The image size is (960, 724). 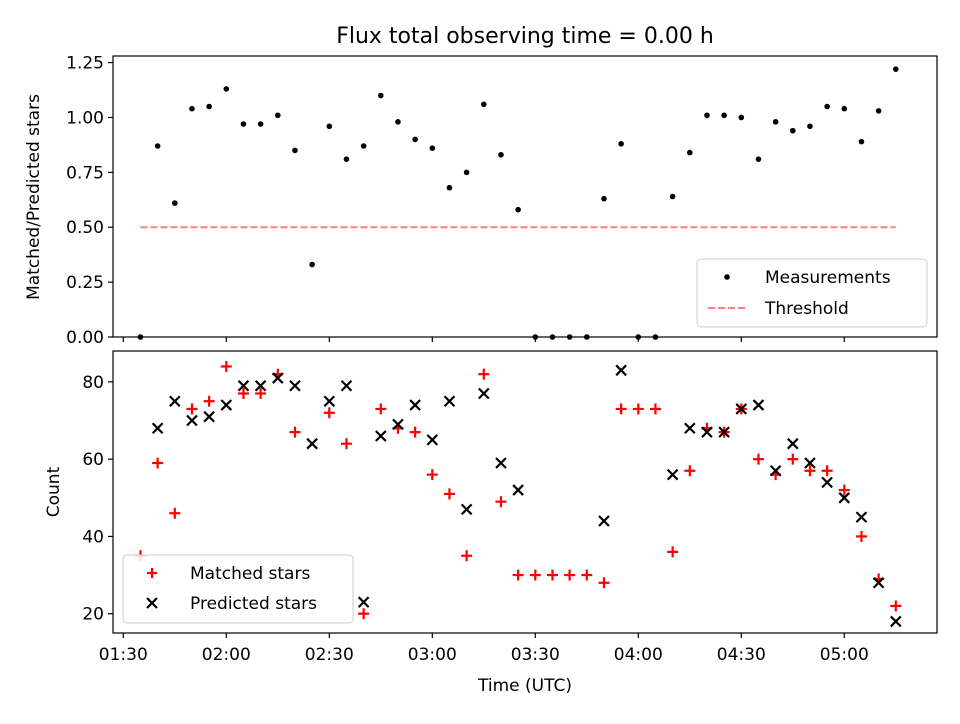 I want to click on top-y-tick-label: 0.00, so click(x=85, y=338).